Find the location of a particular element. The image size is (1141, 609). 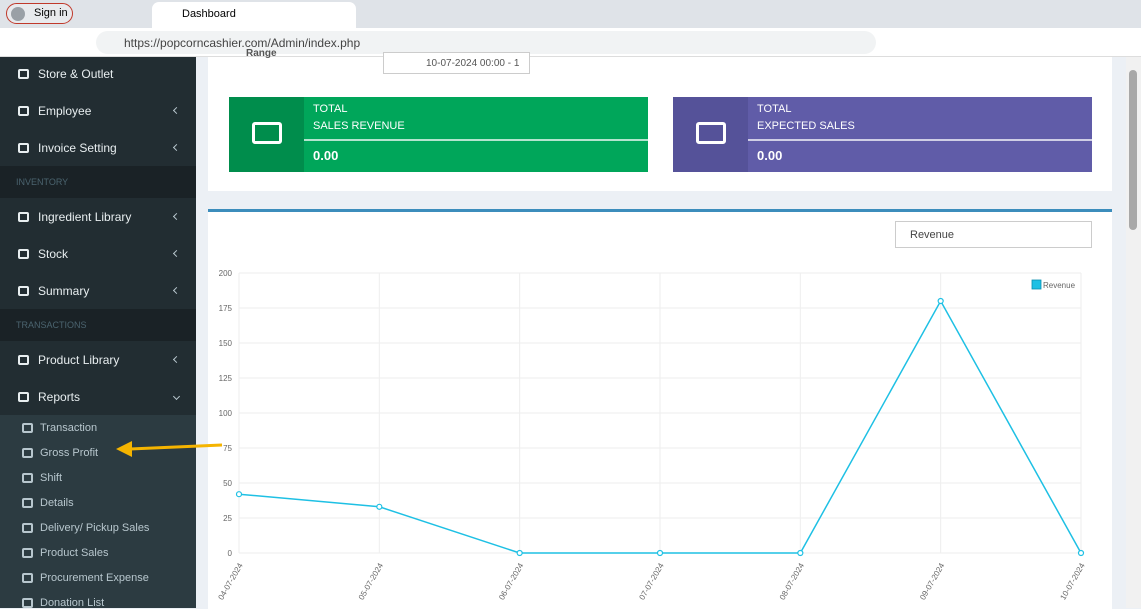

x-tick-label: 04-07-2024 is located at coordinates (230, 581).